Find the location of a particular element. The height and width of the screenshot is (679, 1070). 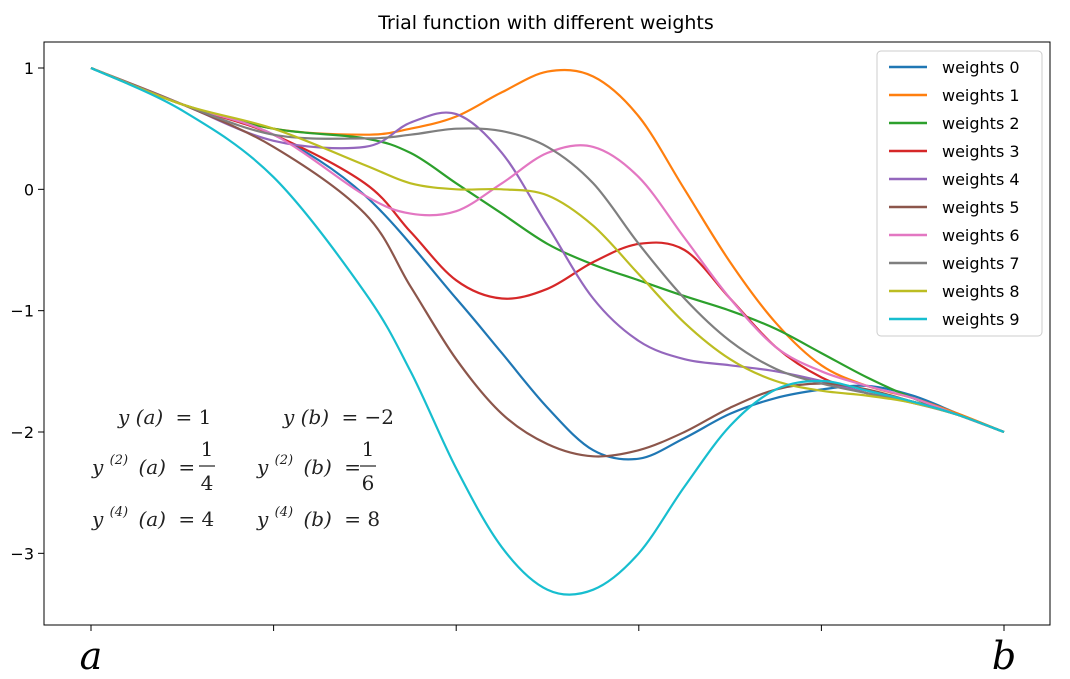

bc-y2a-arg: (a) is located at coordinates (152, 467).